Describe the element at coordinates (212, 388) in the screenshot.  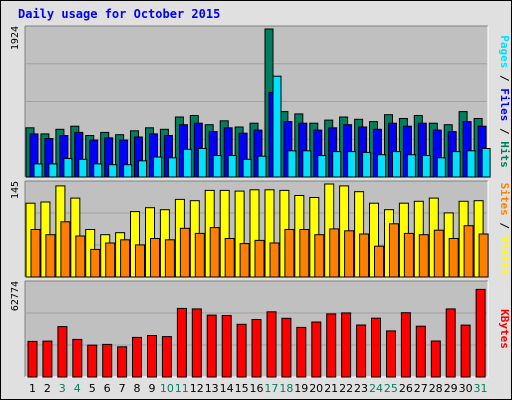
I see `x-tick-label: 13` at that location.